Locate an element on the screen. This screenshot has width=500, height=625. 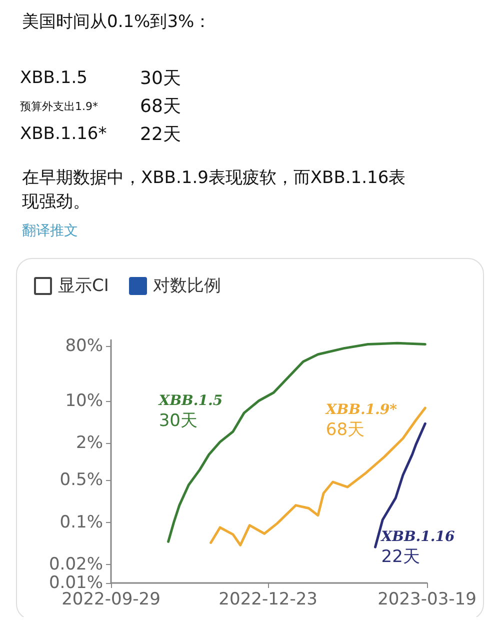
text: 68天 is located at coordinates (160, 106).